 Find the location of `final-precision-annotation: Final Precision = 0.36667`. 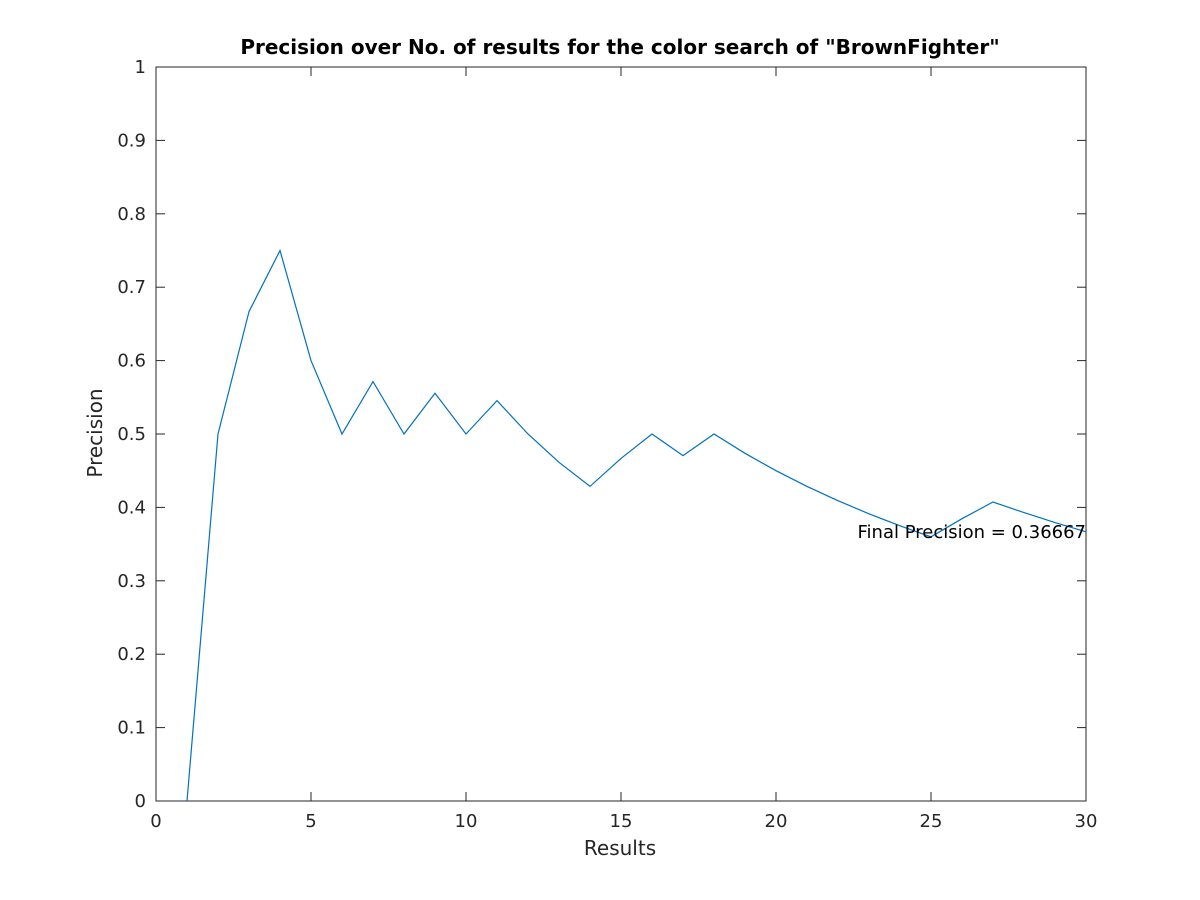

final-precision-annotation: Final Precision = 0.36667 is located at coordinates (972, 532).